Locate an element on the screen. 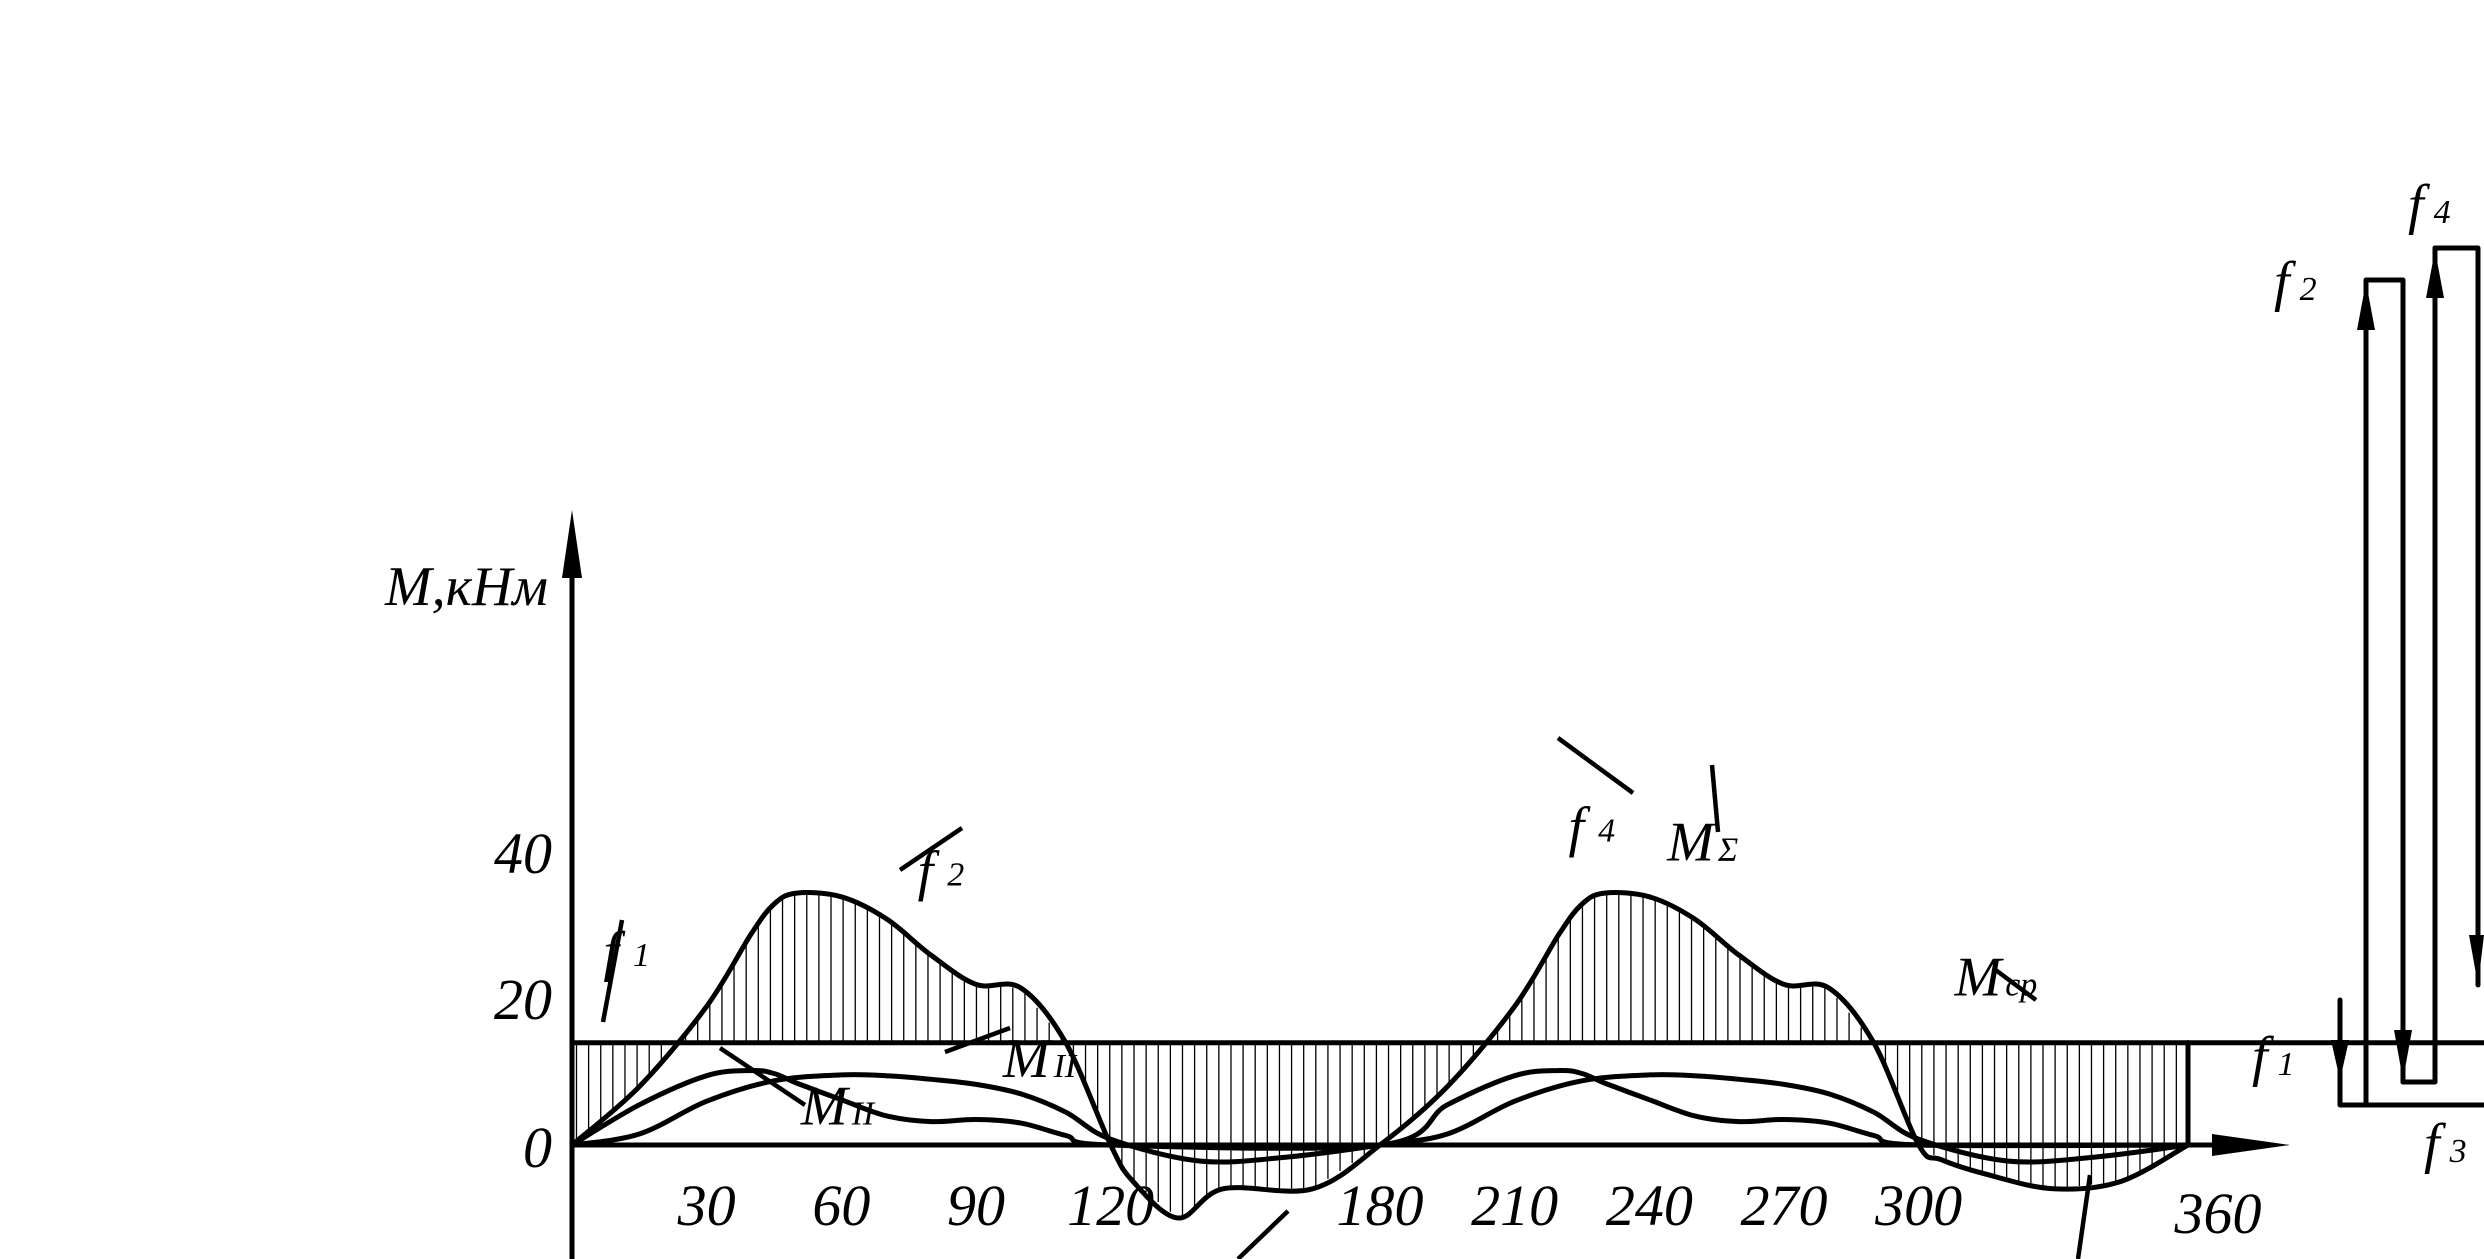 This screenshot has width=2484, height=1259. bar-f2 is located at coordinates (2384, 692).